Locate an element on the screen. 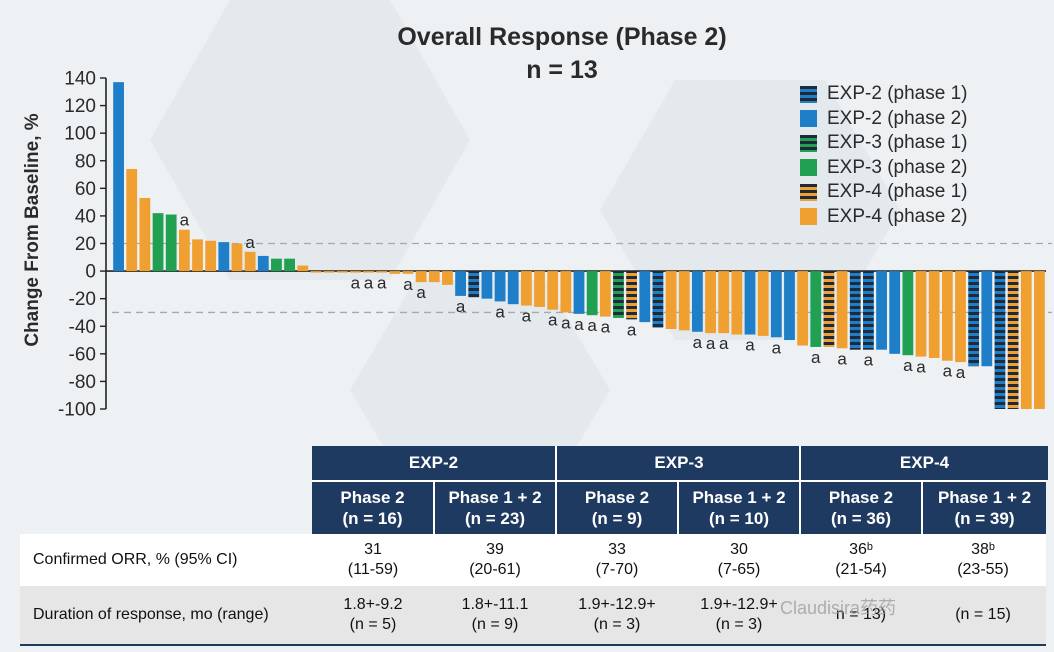 The width and height of the screenshot is (1054, 652). legend-label: EXP-2 (phase 1) is located at coordinates (897, 94).